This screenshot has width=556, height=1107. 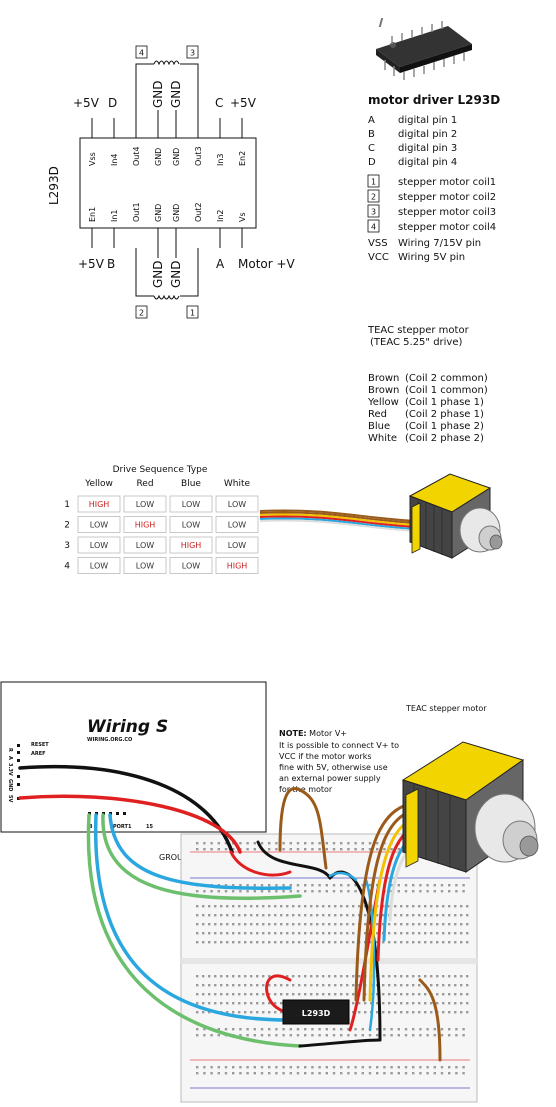 What do you see at coordinates (431, 257) in the screenshot?
I see `legend-power-value: Wiring 5V pin` at bounding box center [431, 257].